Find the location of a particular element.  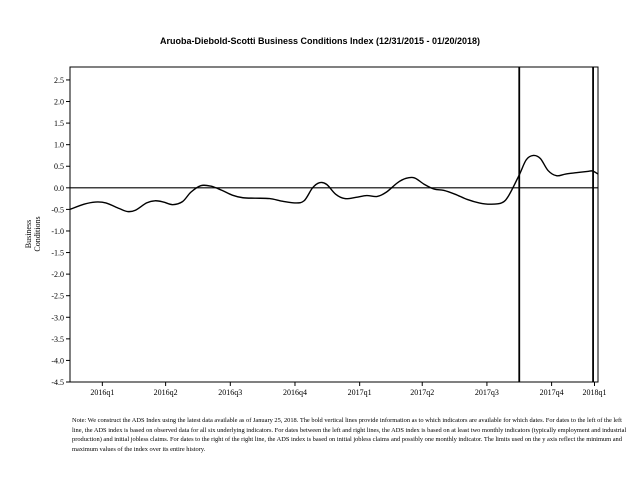

y-tick-label: -4.5 is located at coordinates (57, 382).